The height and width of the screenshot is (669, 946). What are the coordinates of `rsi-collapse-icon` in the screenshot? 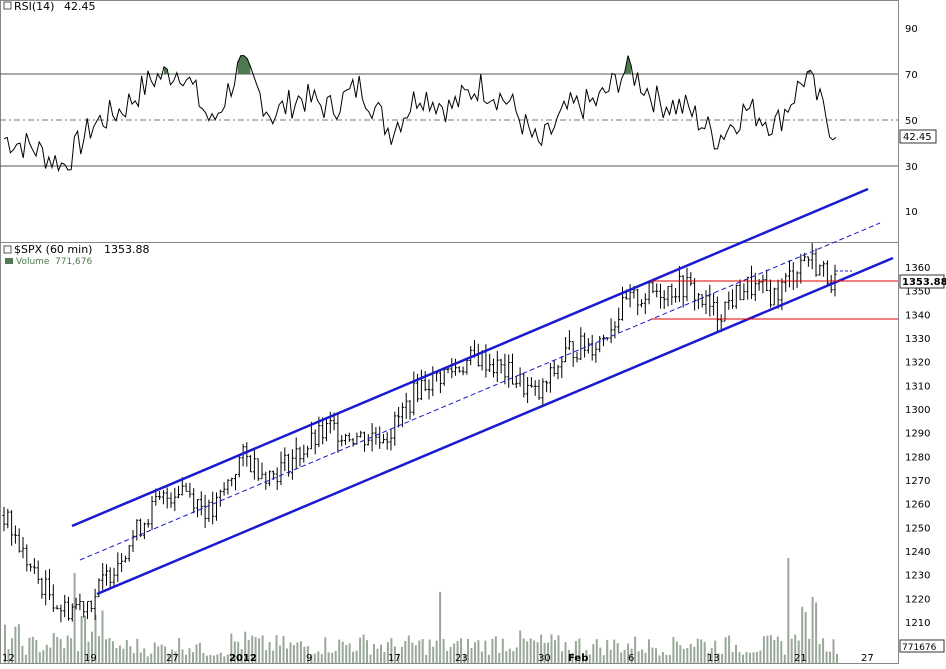 It's located at (7, 5).